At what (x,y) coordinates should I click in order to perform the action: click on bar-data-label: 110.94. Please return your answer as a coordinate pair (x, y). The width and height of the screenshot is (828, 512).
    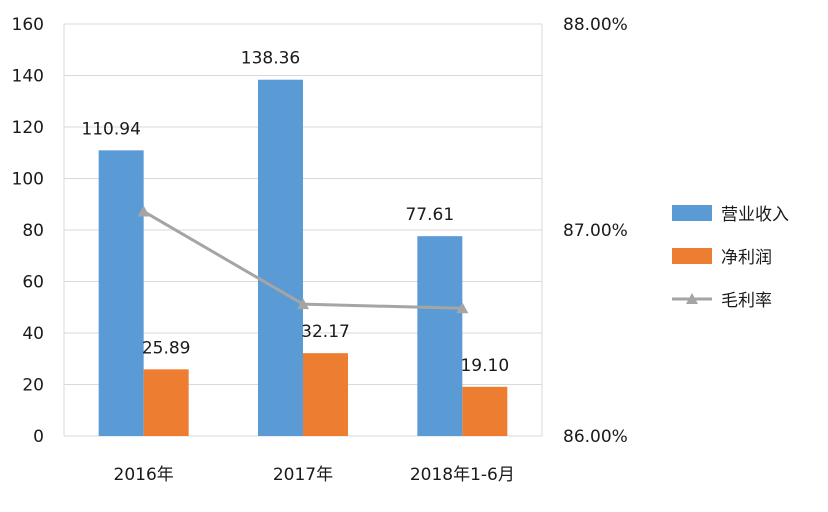
    Looking at the image, I should click on (110, 129).